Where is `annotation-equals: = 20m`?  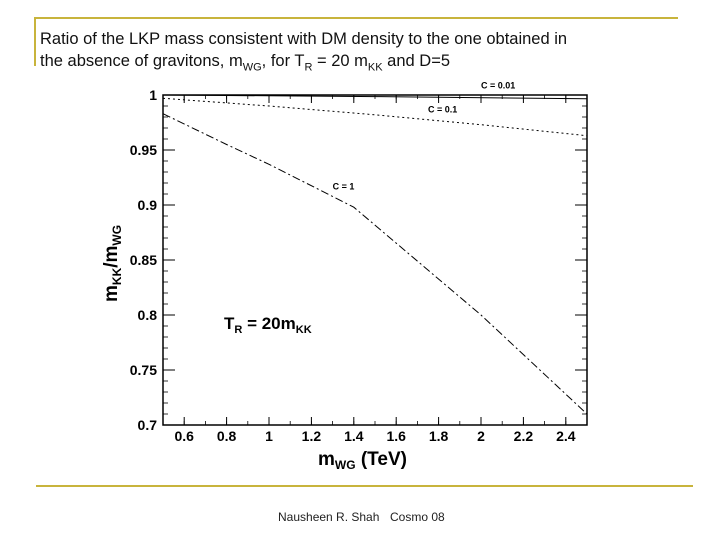 annotation-equals: = 20m is located at coordinates (268, 323).